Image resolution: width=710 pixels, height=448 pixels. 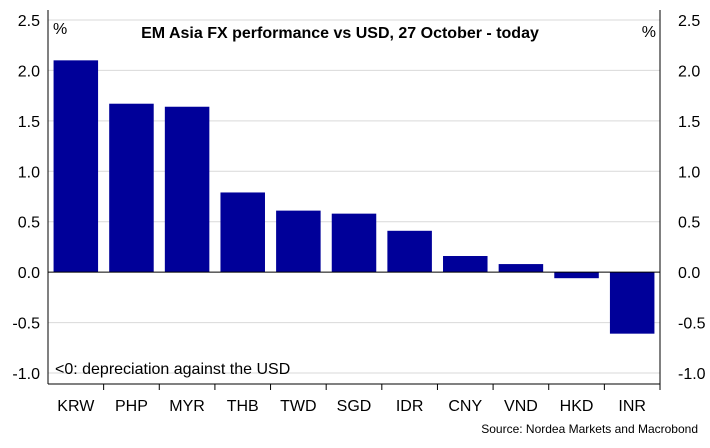 What do you see at coordinates (76, 406) in the screenshot?
I see `x-tick-label: KRW` at bounding box center [76, 406].